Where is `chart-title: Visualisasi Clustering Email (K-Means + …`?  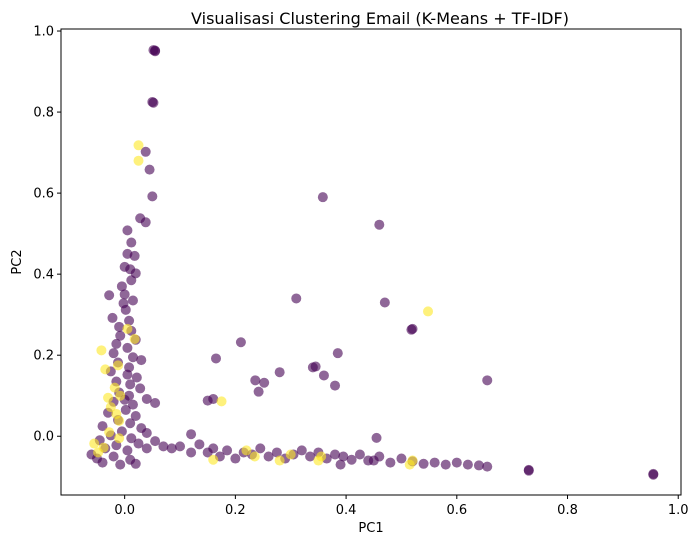
chart-title: Visualisasi Clustering Email (K-Means + … is located at coordinates (380, 18).